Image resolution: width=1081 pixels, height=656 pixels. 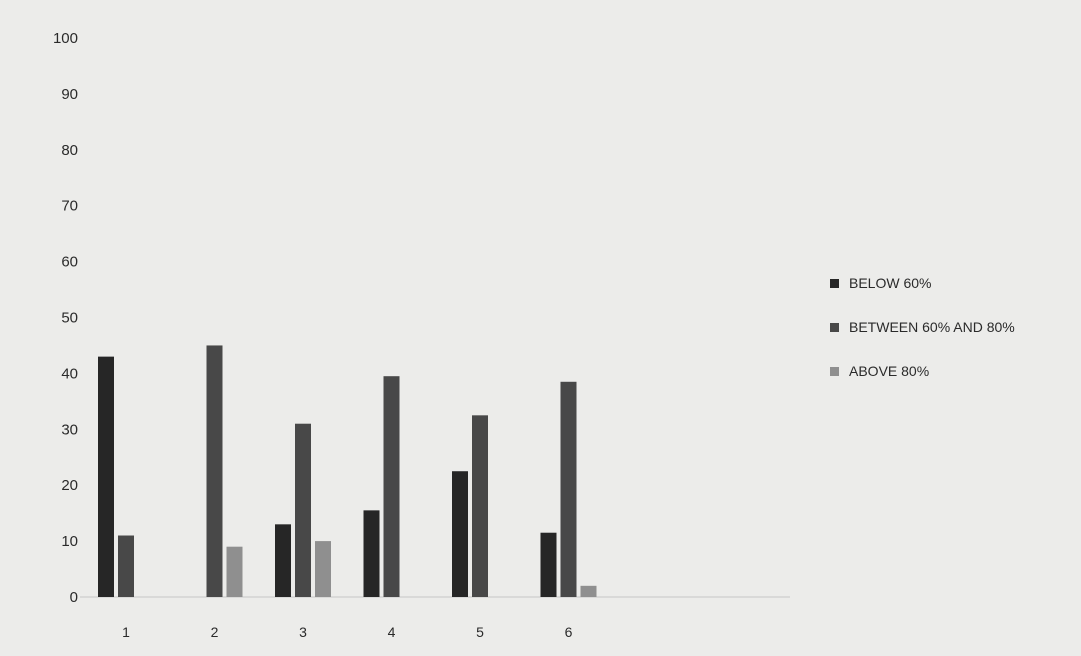 What do you see at coordinates (569, 632) in the screenshot?
I see `x-tick-label: 6` at bounding box center [569, 632].